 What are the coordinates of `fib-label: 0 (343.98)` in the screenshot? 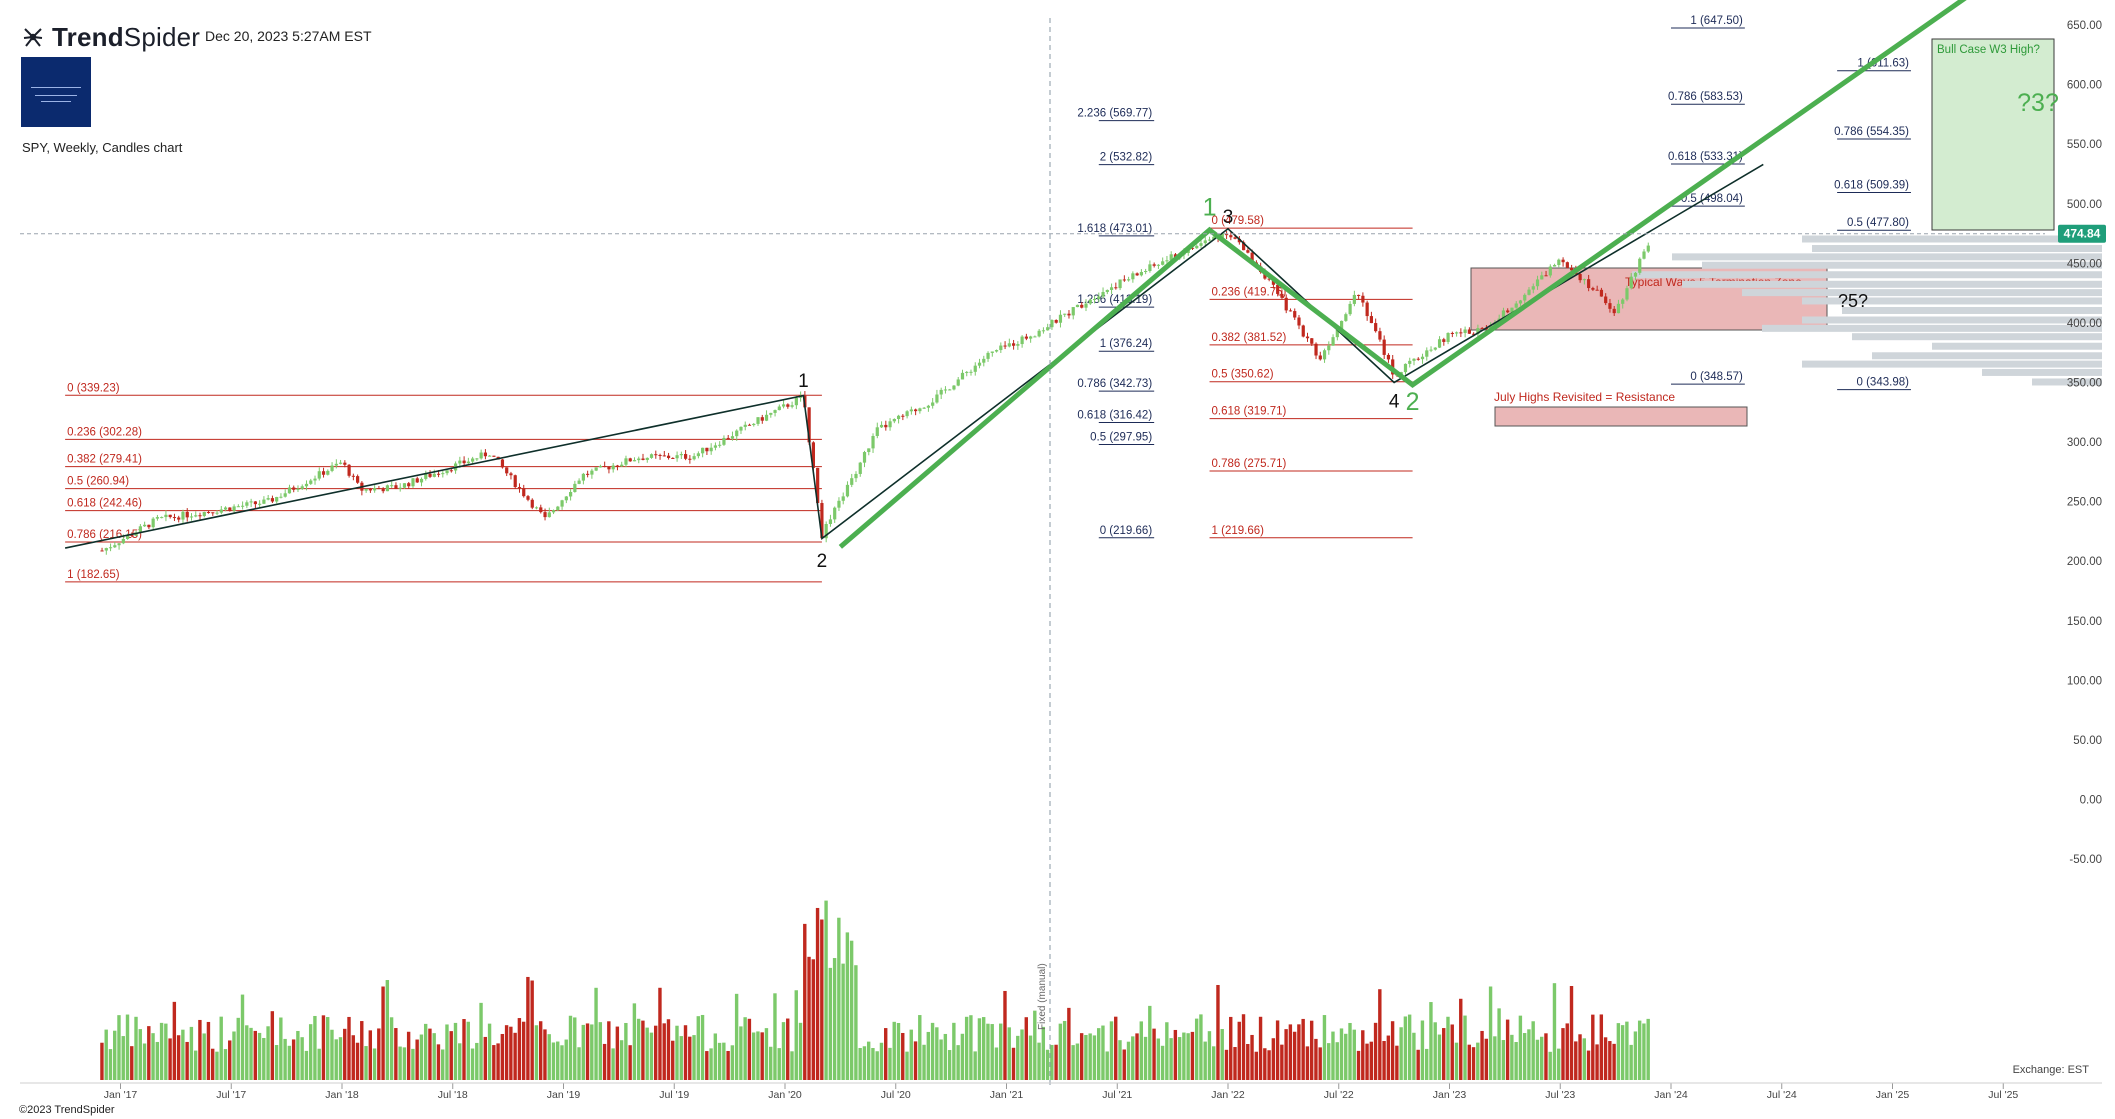 It's located at (1883, 383).